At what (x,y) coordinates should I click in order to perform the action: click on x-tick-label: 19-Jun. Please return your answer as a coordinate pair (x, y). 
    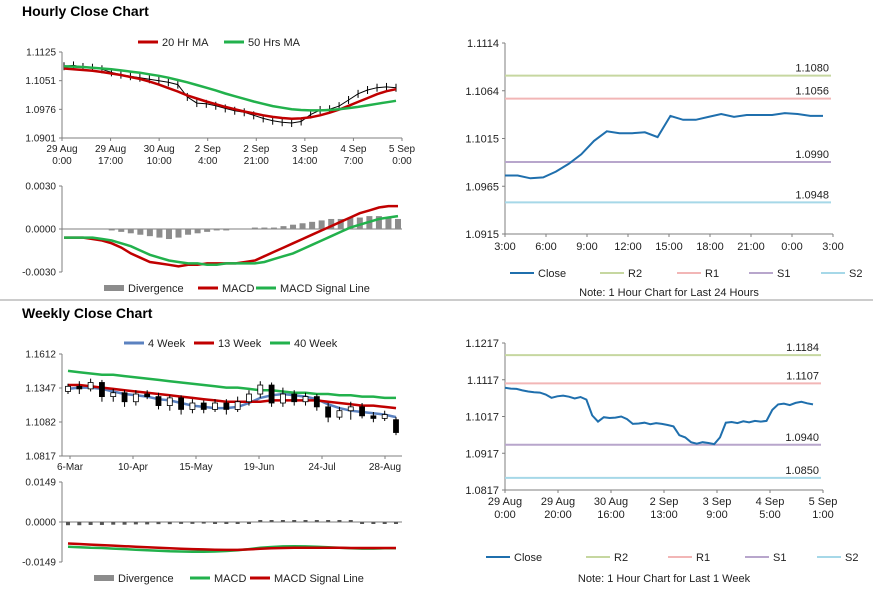
    Looking at the image, I should click on (259, 467).